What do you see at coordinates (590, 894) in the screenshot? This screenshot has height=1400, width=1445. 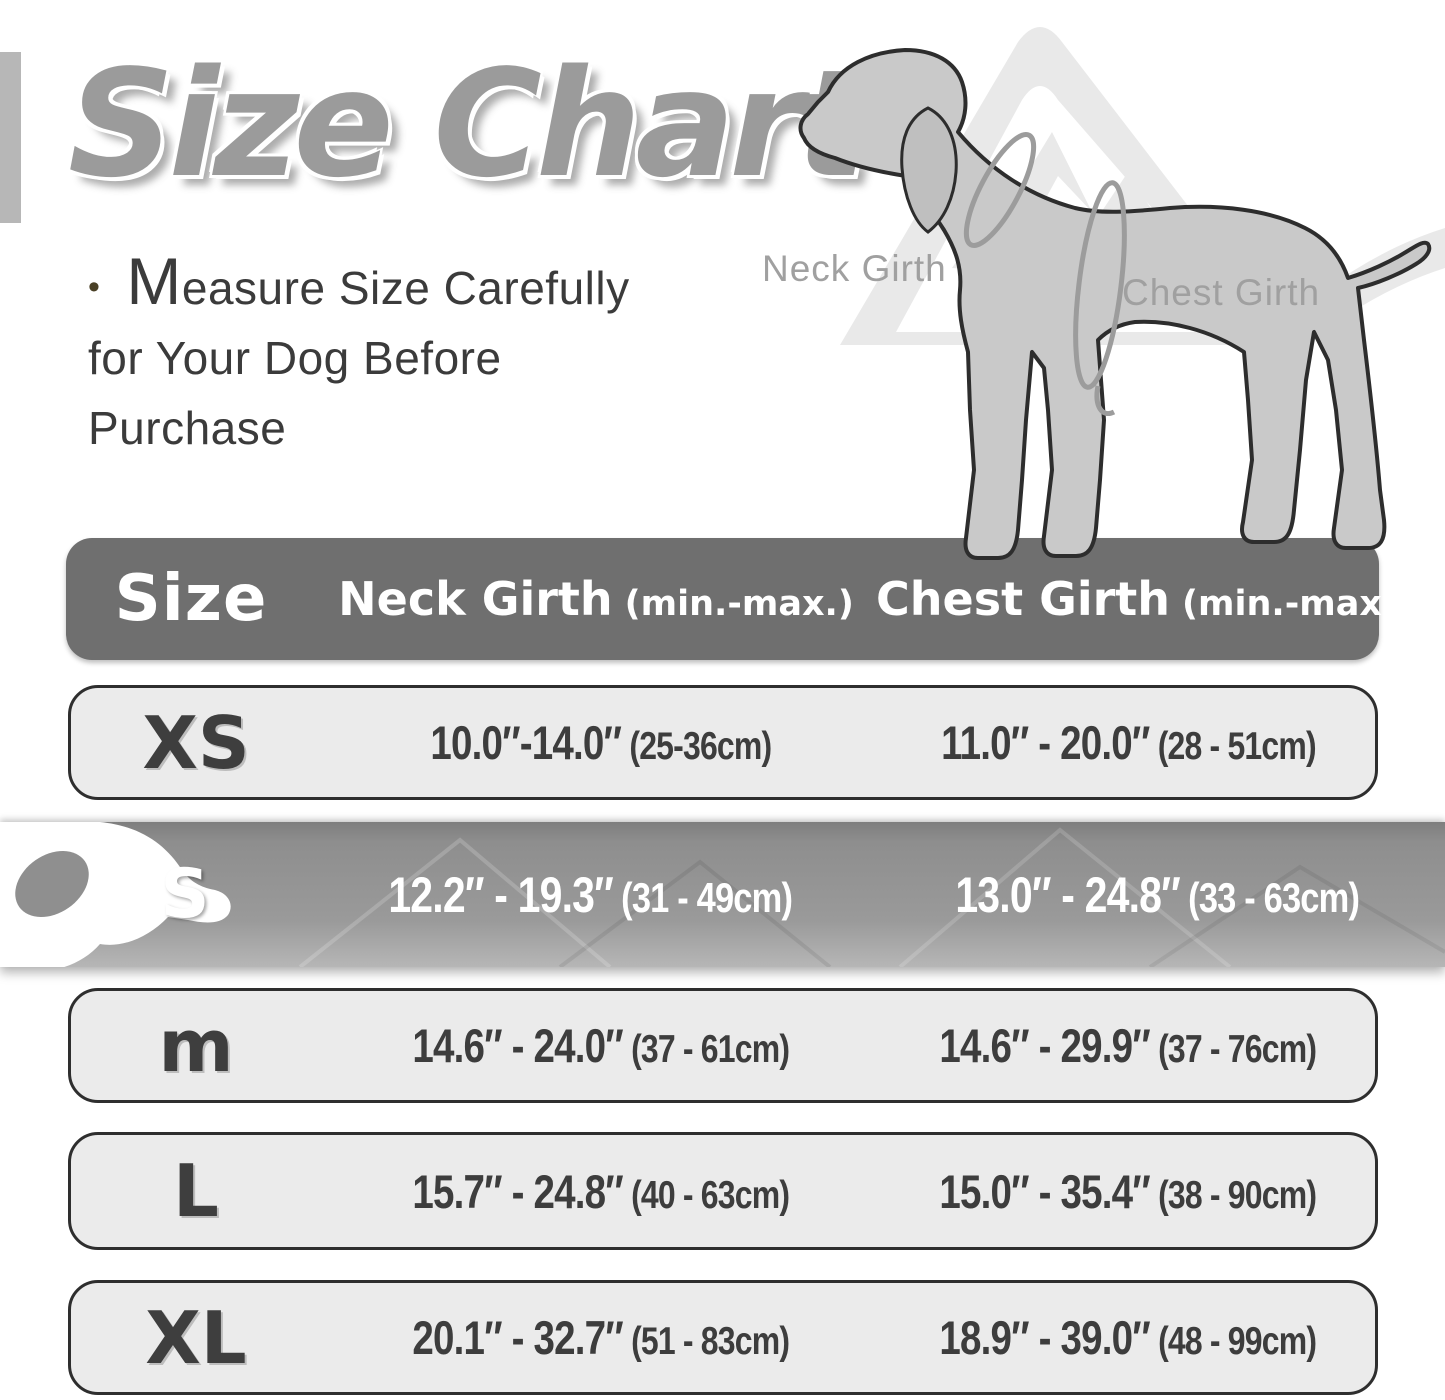 I see `neck-girth-value: 12.2″ - 19.3″ (31 - 49cm)` at bounding box center [590, 894].